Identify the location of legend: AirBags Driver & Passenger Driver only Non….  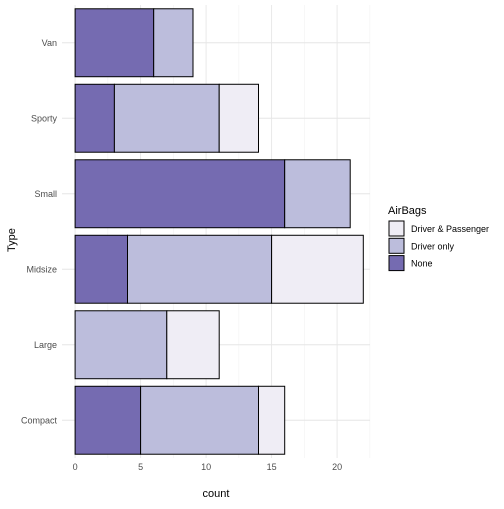
(438, 238).